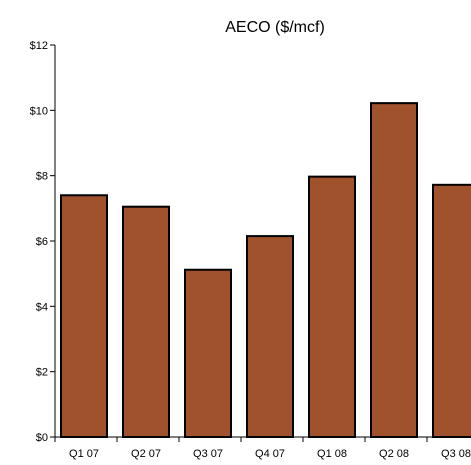 The height and width of the screenshot is (465, 471). What do you see at coordinates (332, 454) in the screenshot?
I see `x-tick-label: Q1 08` at bounding box center [332, 454].